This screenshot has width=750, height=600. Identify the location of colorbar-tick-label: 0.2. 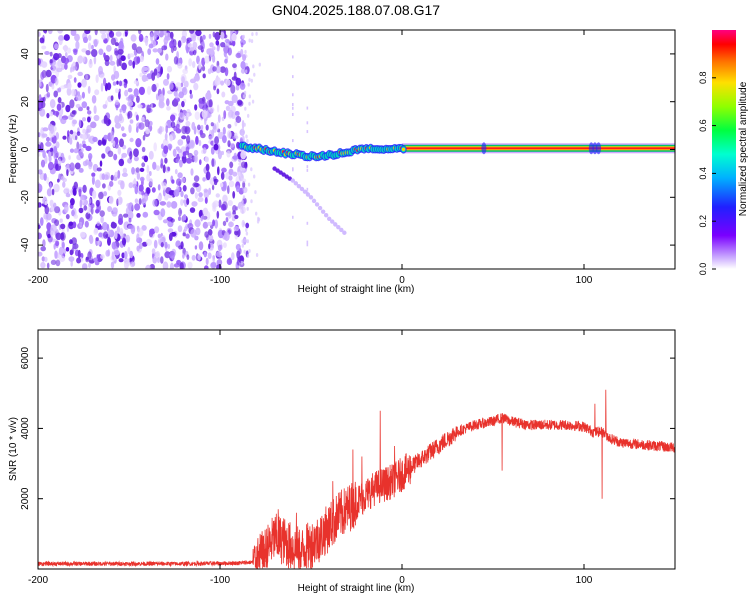
(703, 221).